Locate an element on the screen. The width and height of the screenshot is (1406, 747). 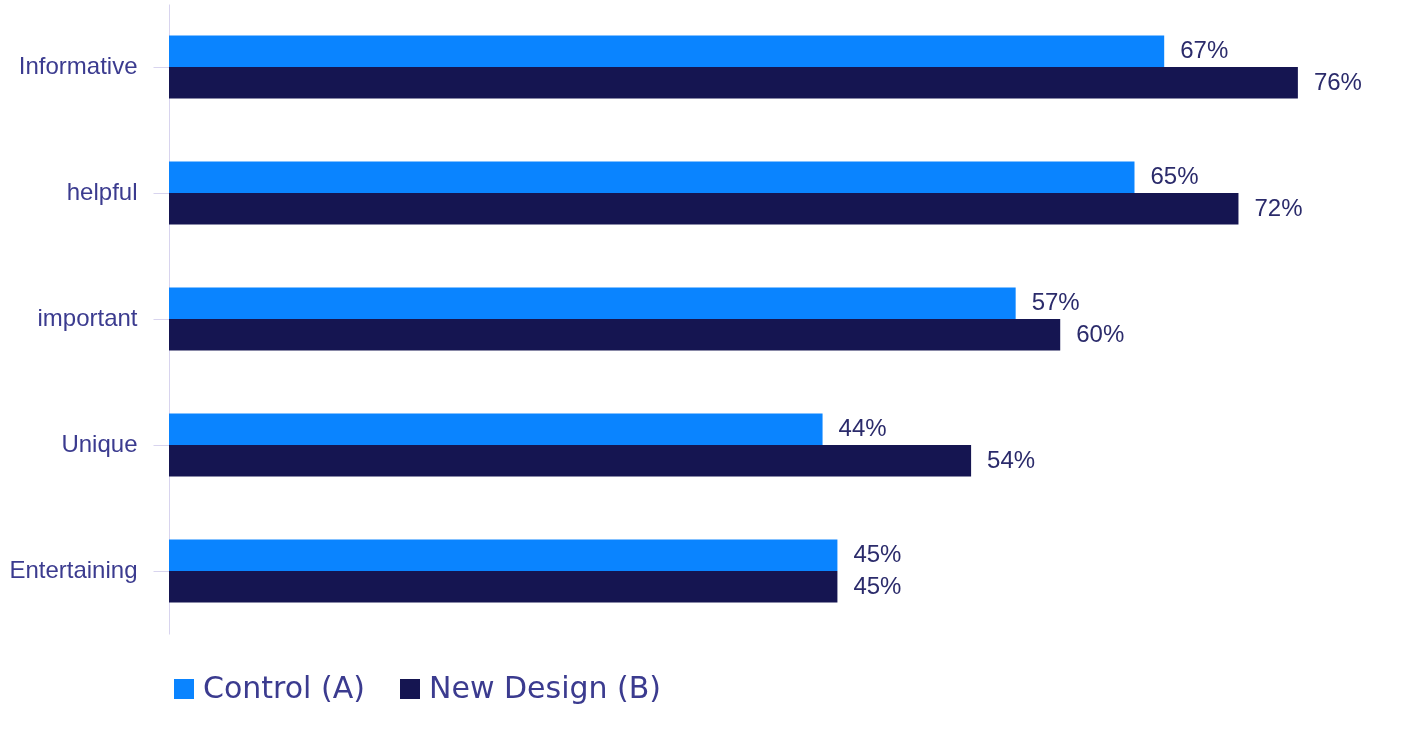
data-label: 67% is located at coordinates (1204, 50).